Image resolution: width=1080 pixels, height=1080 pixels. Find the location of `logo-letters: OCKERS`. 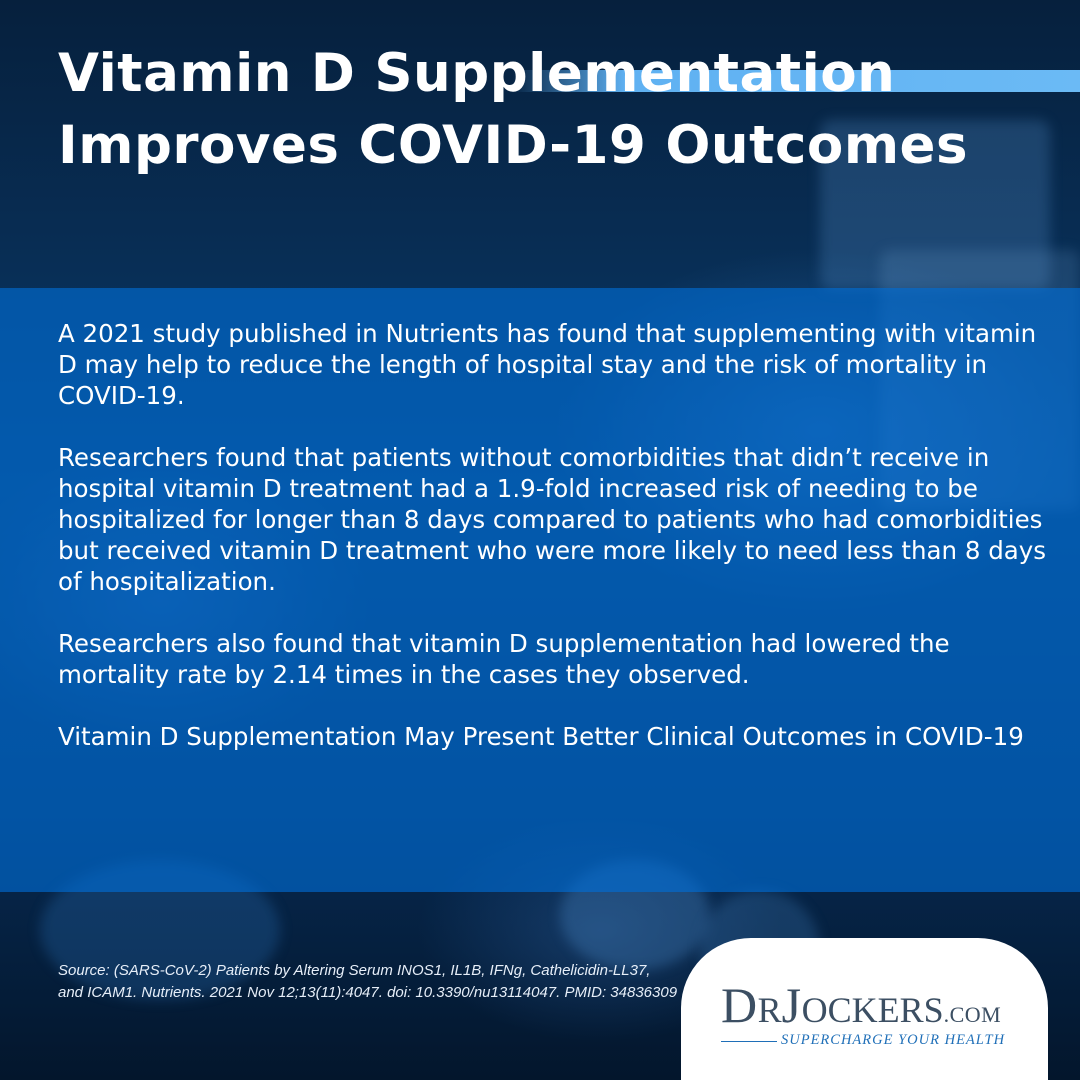

logo-letters: OCKERS is located at coordinates (872, 1010).